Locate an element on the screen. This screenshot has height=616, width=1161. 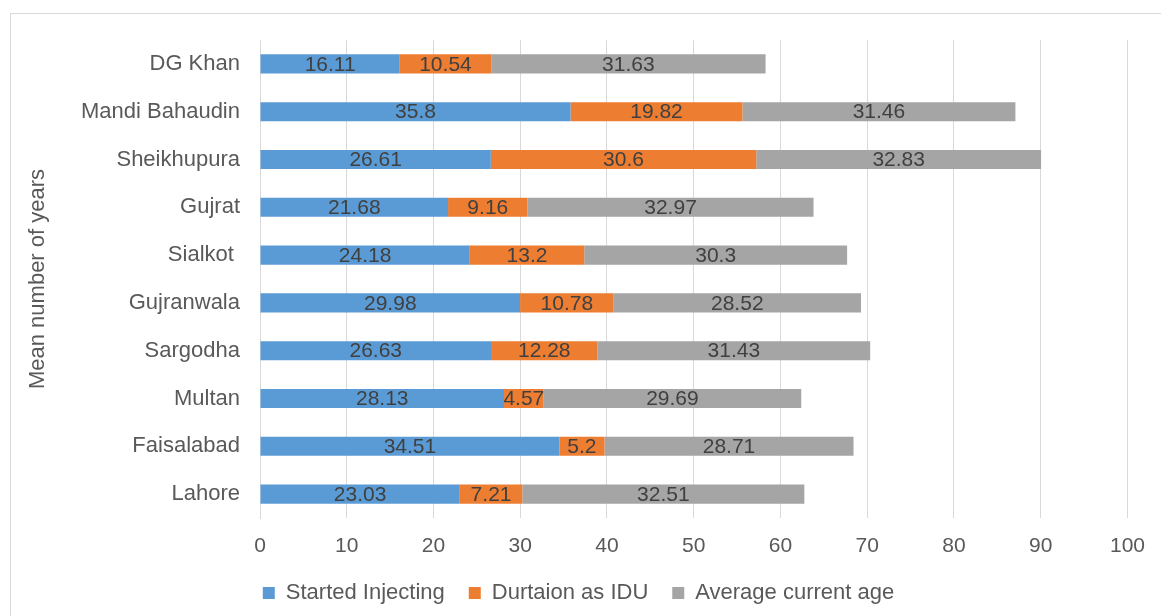
y-tick-label: Multan is located at coordinates (206, 397).